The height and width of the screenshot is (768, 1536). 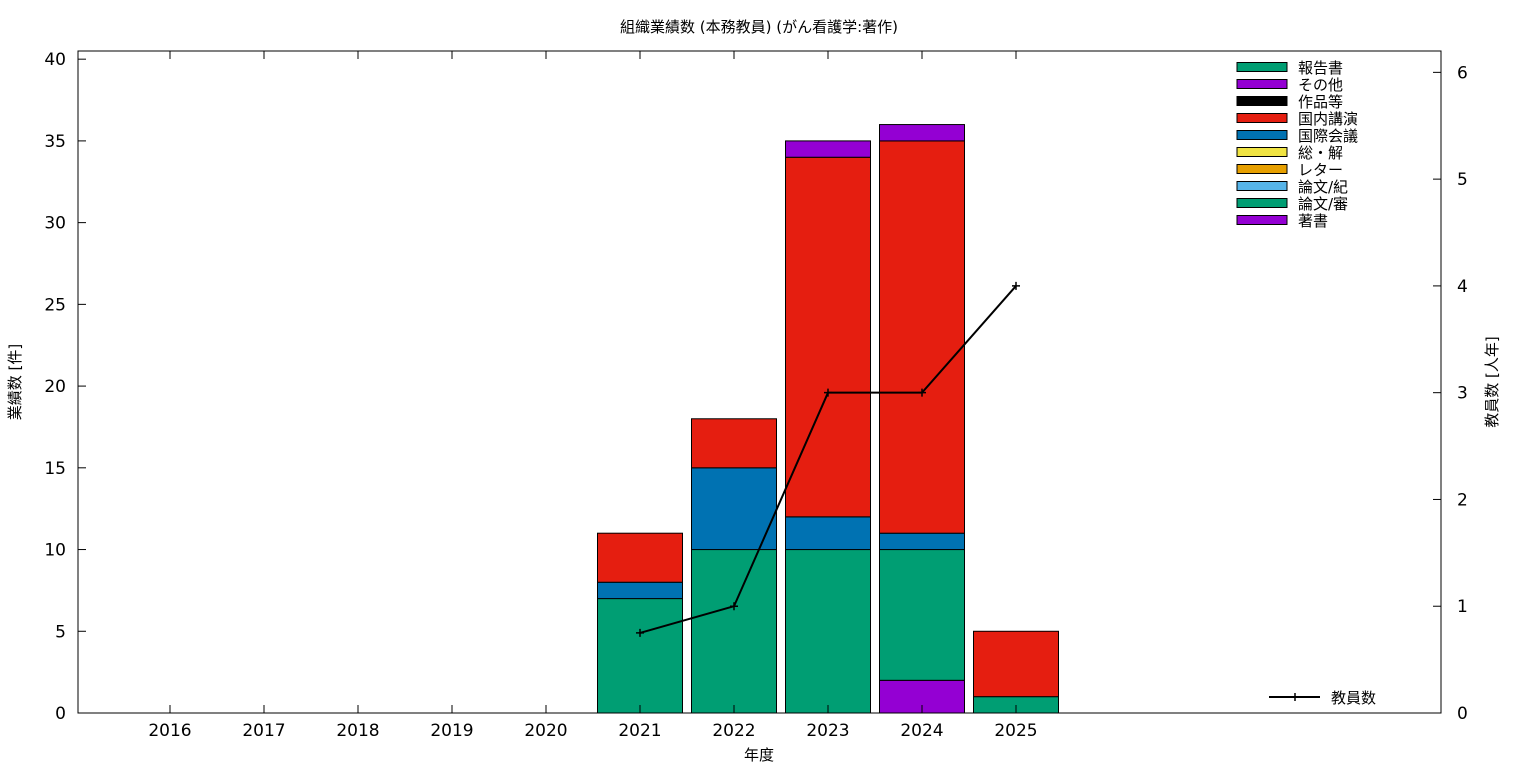 I want to click on x-tick-label: 2019, so click(x=451, y=731).